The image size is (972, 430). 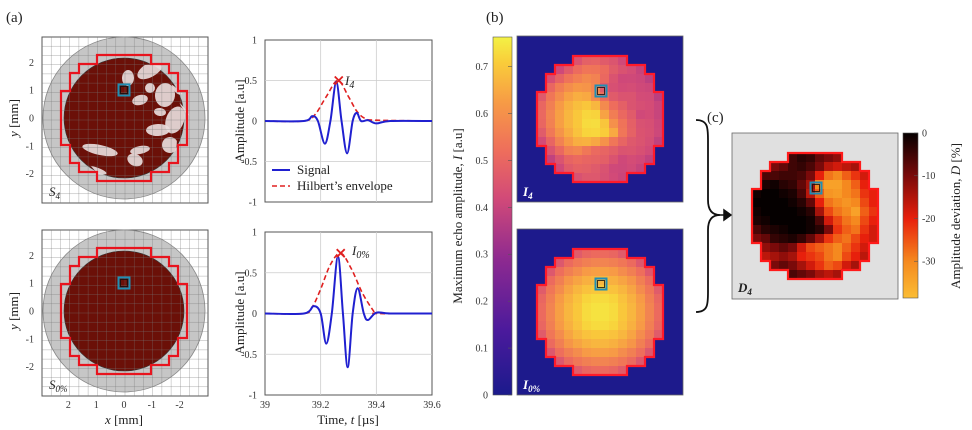 I want to click on intensity-colorbar, so click(x=502, y=216).